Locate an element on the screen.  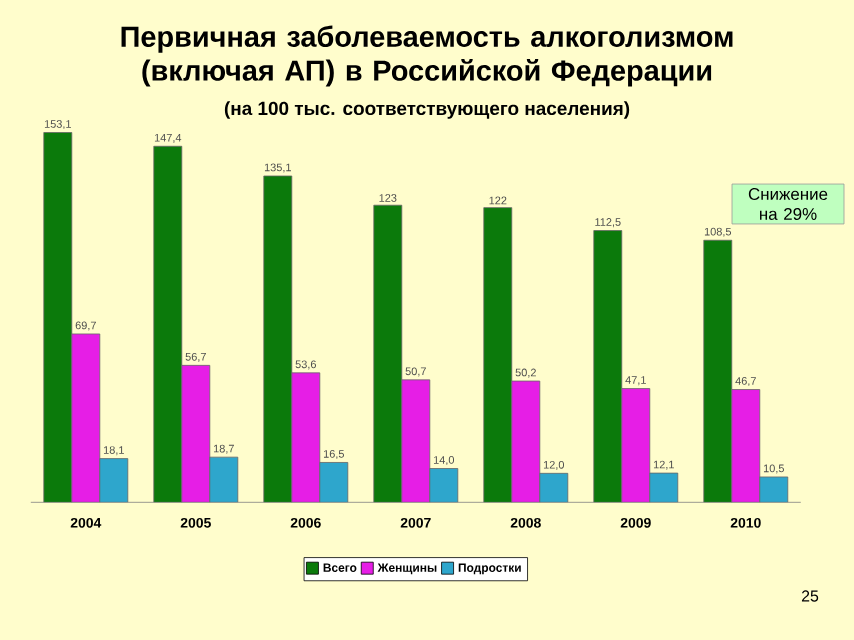
chart-title: Первичная заболеваемость алкоголизмом (включая АП) в Российской Федерации is located at coordinates (427, 56).